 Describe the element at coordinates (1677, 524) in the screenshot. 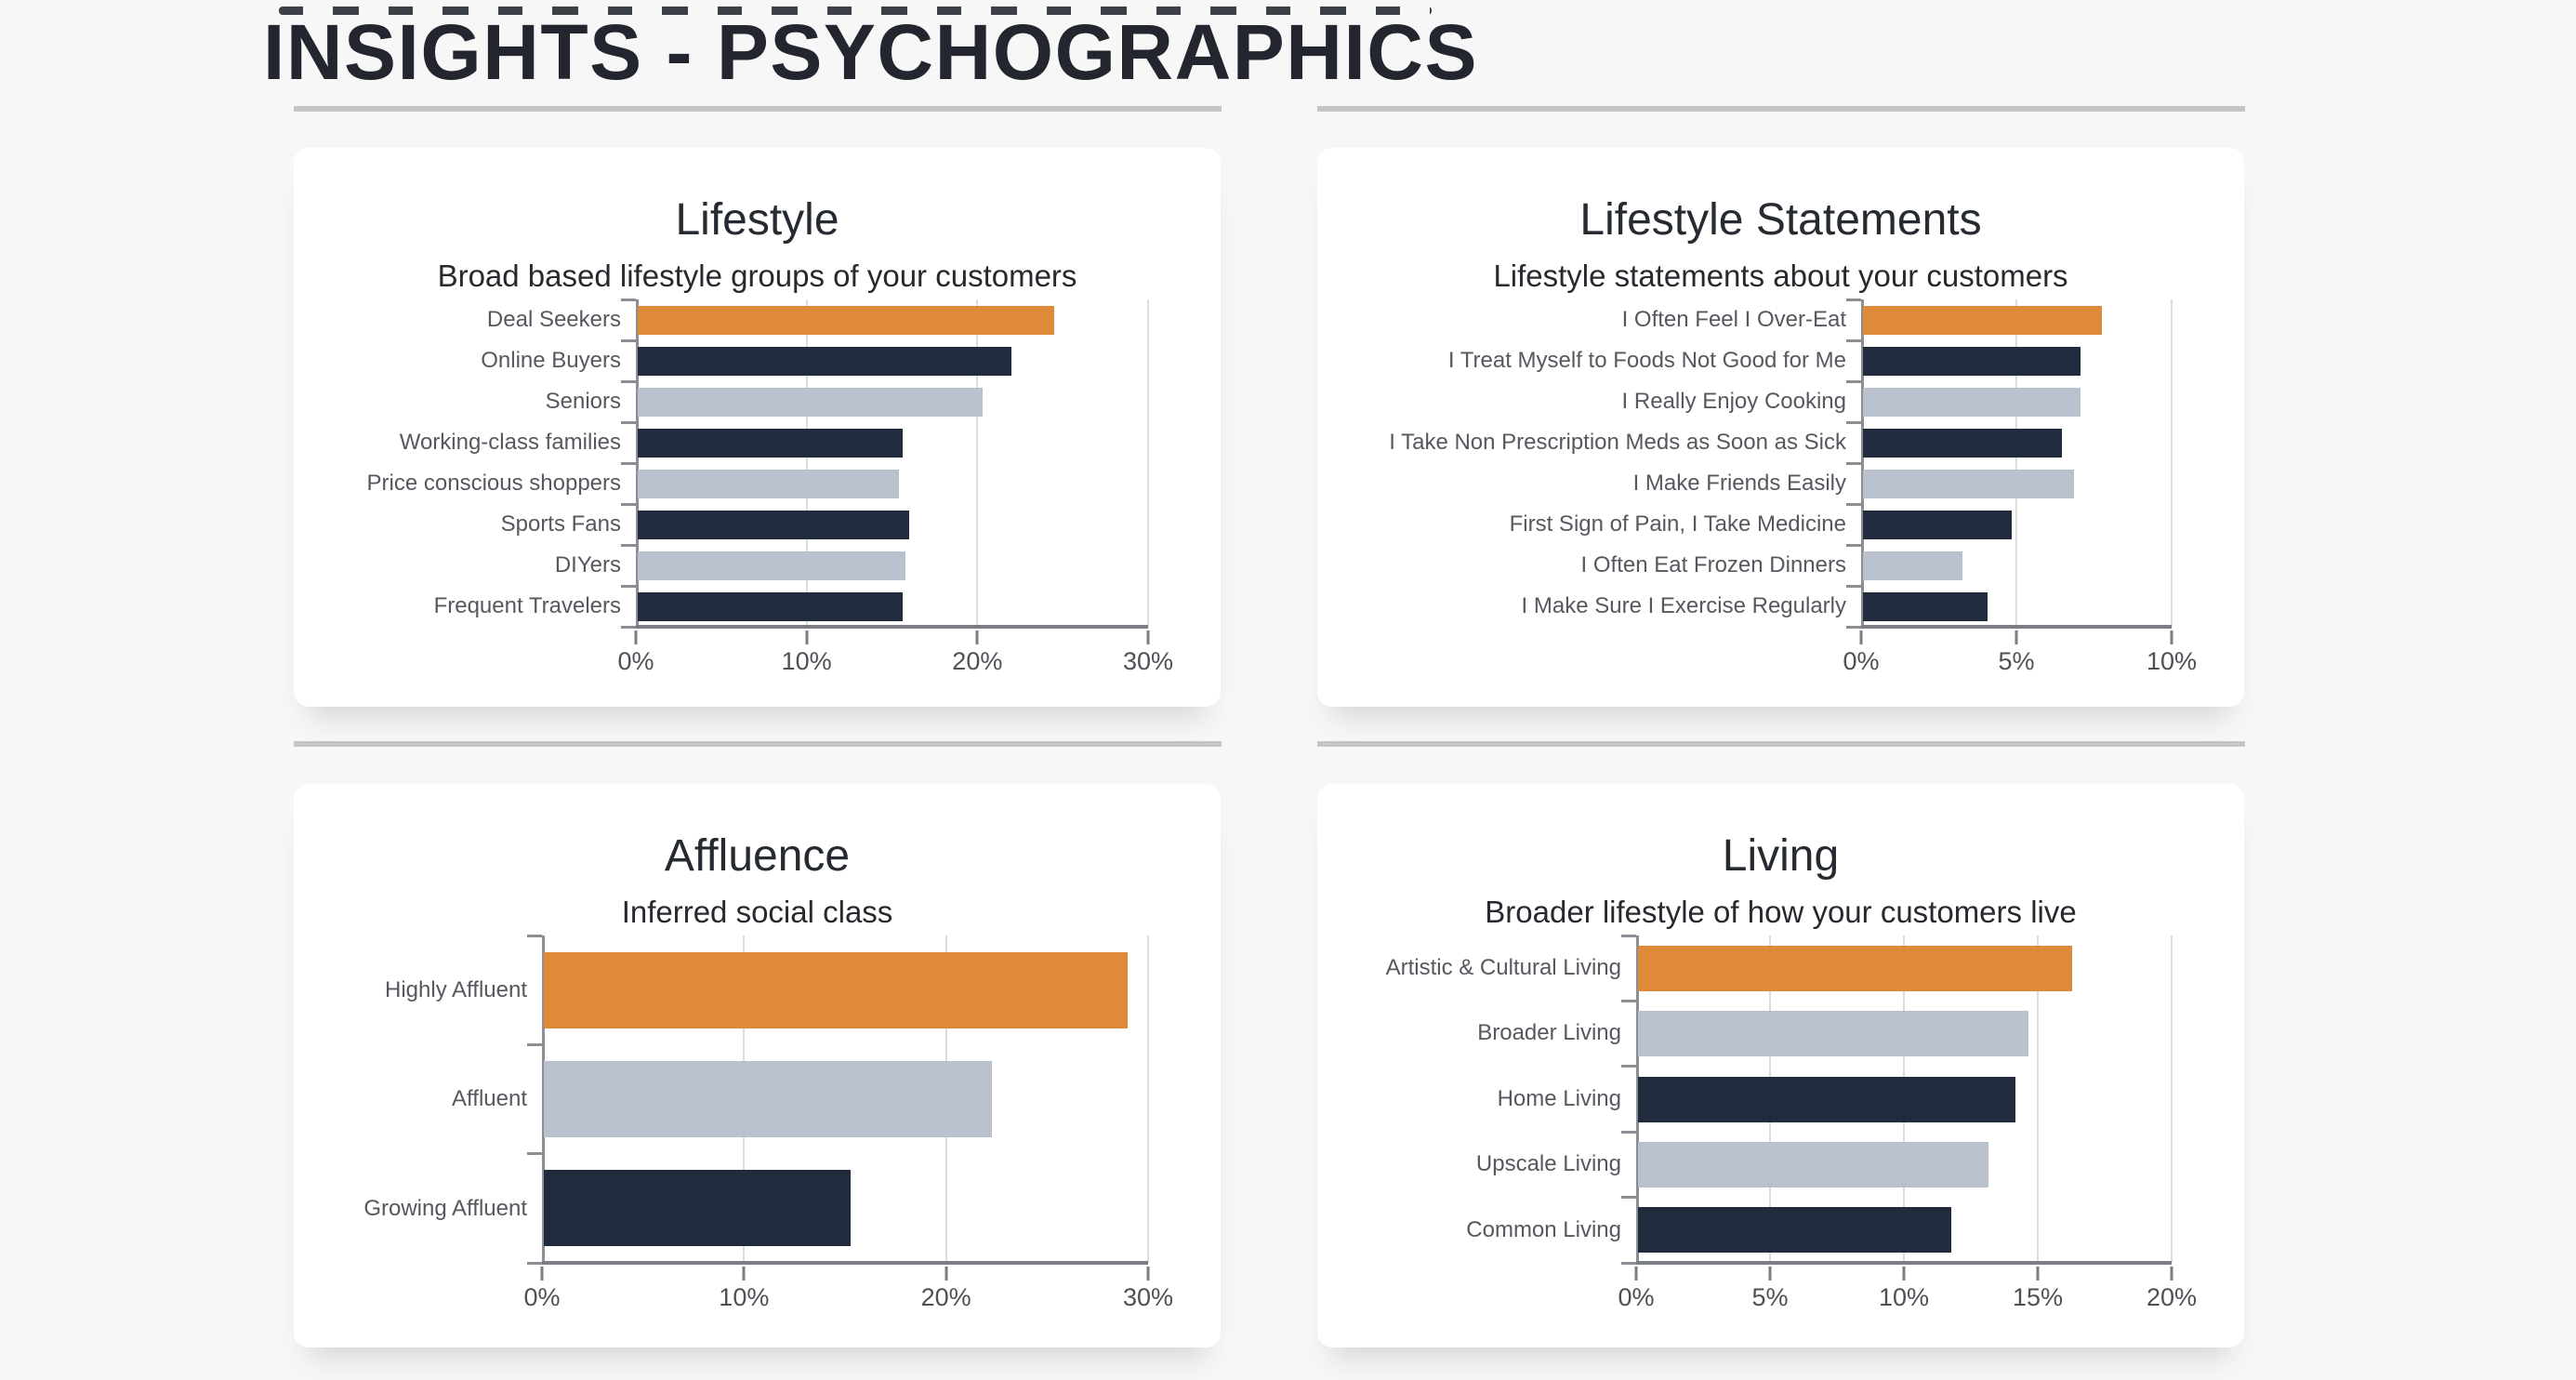

I see `category-label: First Sign of Pain, I Take Medicine` at that location.